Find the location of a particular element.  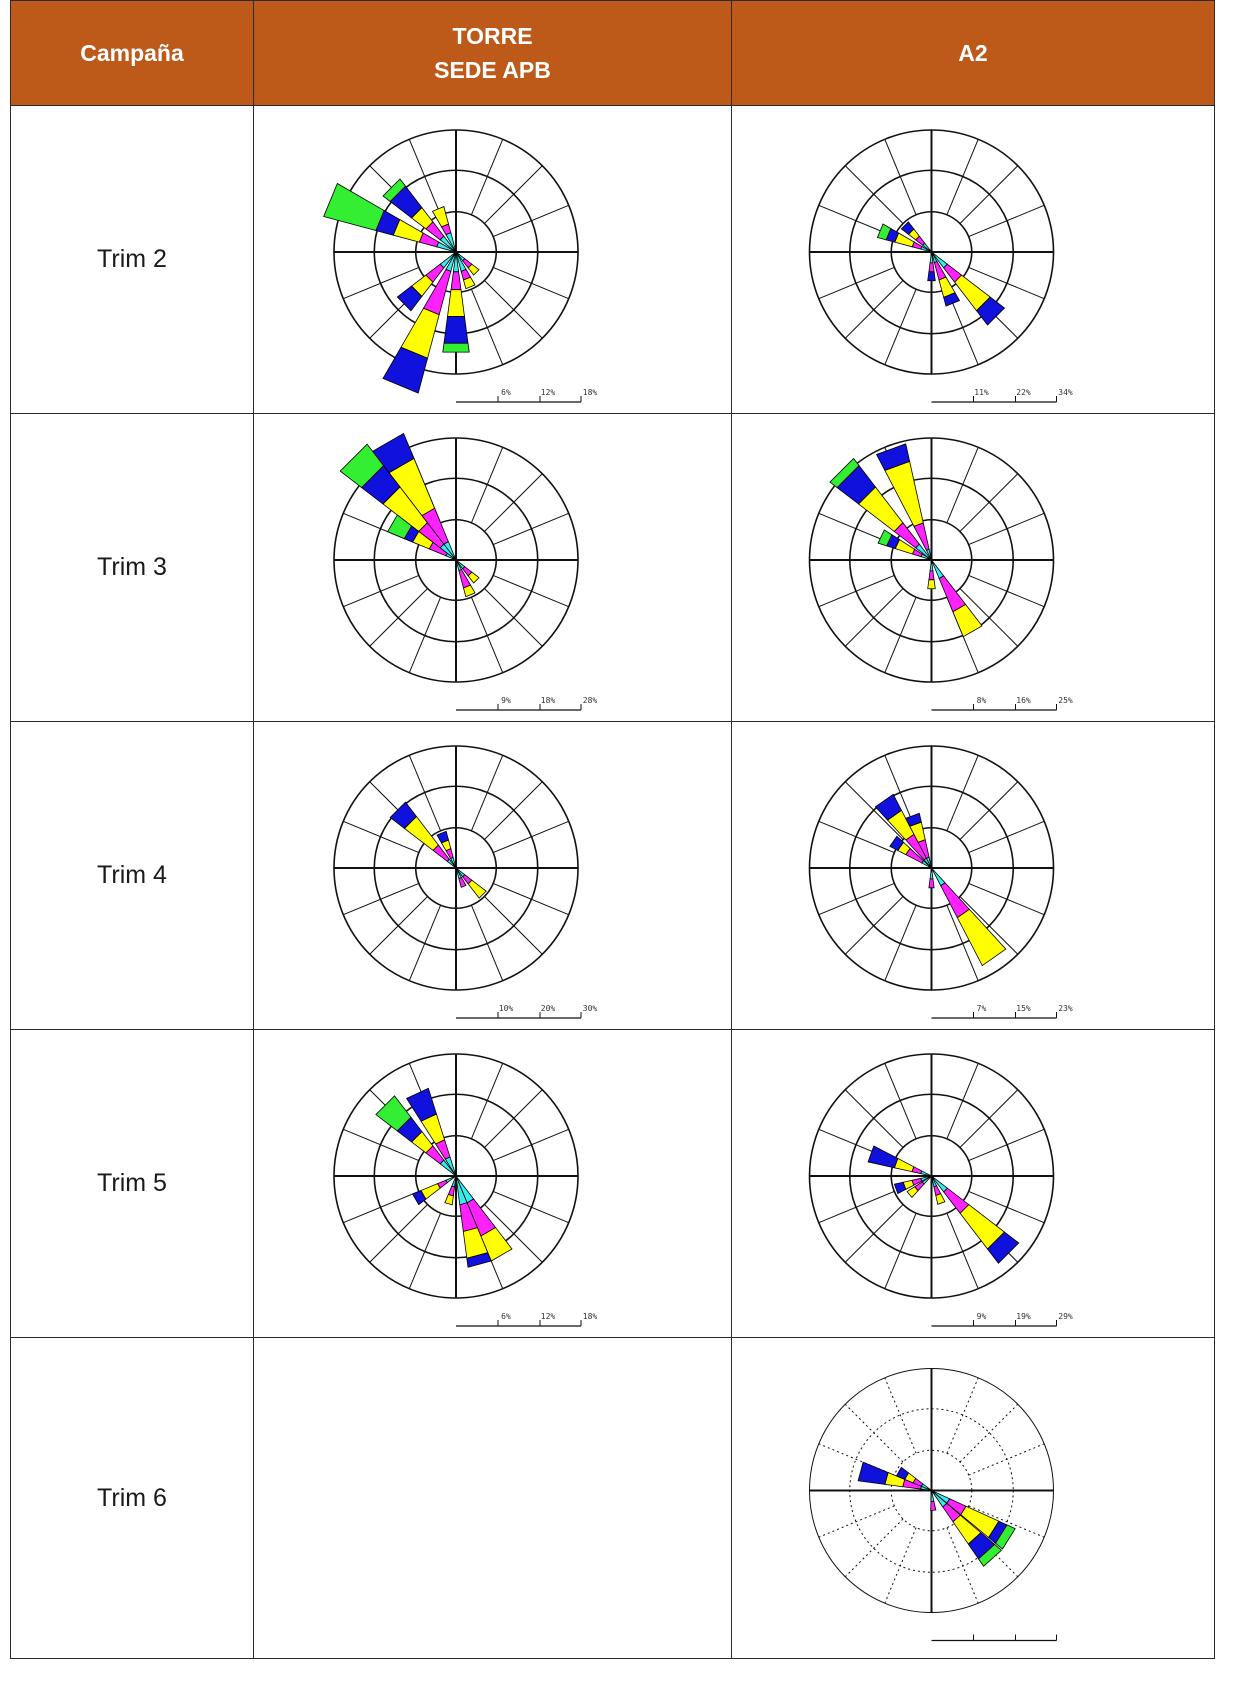

scale-label: 28% is located at coordinates (590, 700).